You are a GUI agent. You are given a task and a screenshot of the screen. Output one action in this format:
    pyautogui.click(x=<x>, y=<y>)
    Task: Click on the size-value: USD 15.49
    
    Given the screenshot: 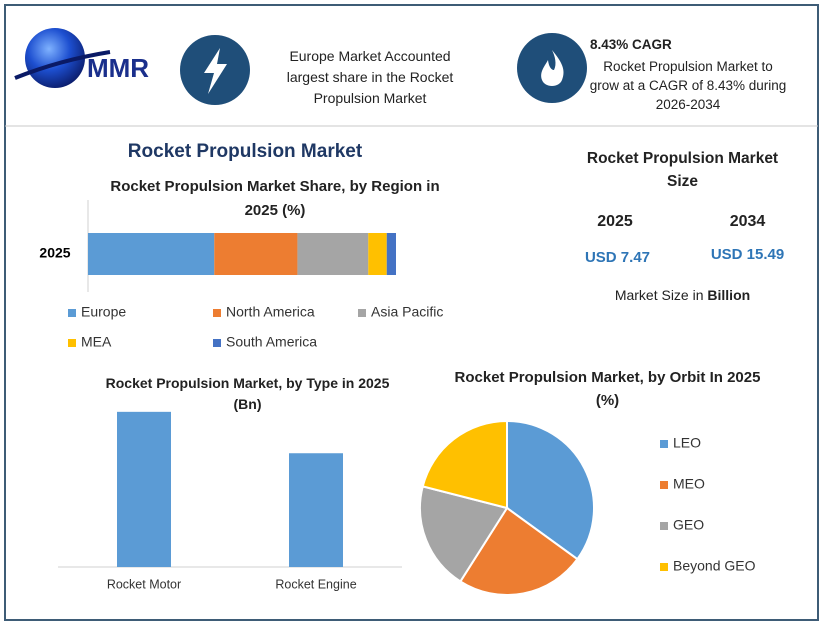 What is the action you would take?
    pyautogui.click(x=747, y=254)
    